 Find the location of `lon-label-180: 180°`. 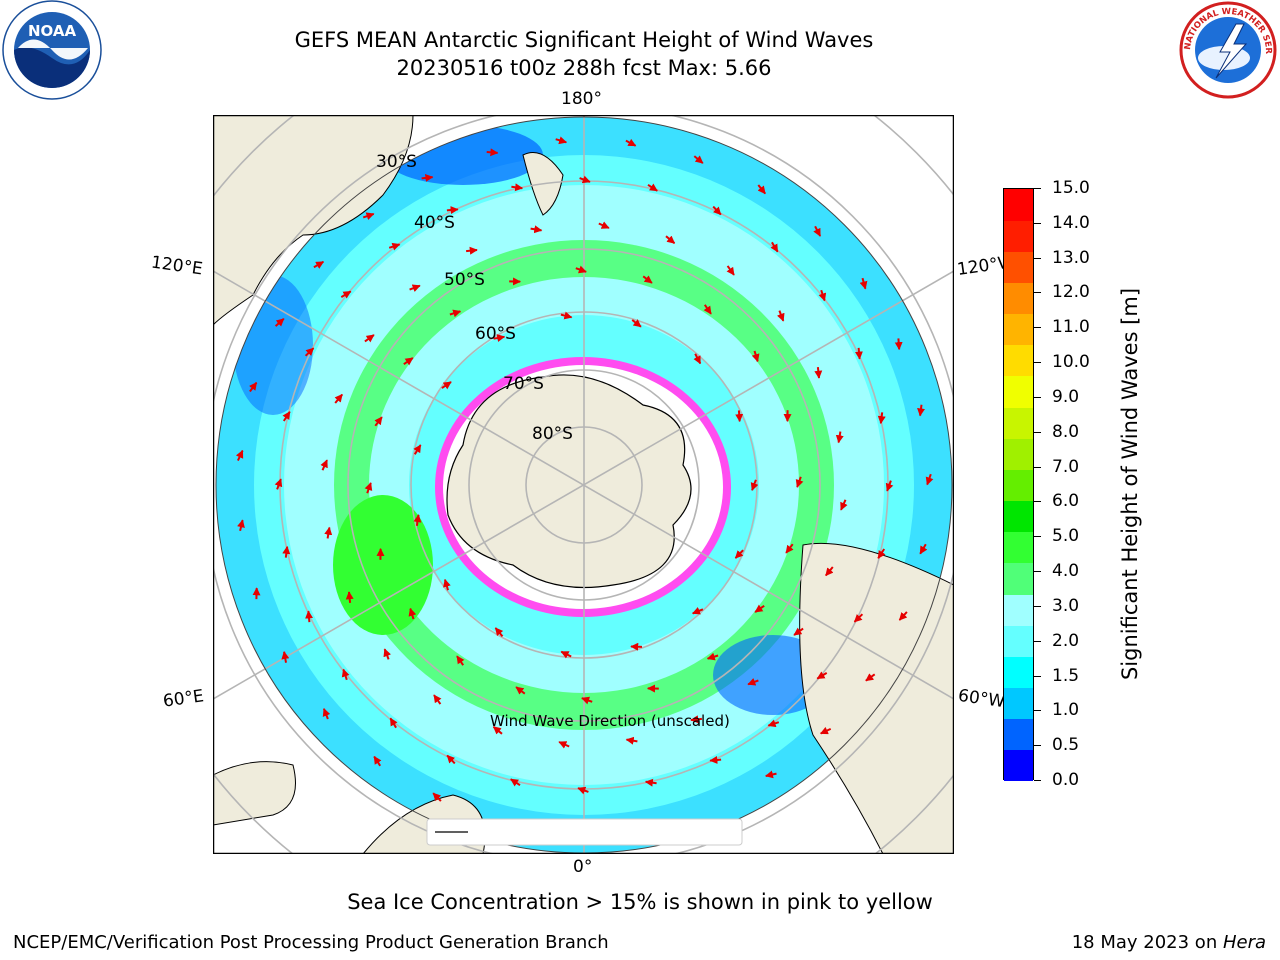

lon-label-180: 180° is located at coordinates (581, 99).